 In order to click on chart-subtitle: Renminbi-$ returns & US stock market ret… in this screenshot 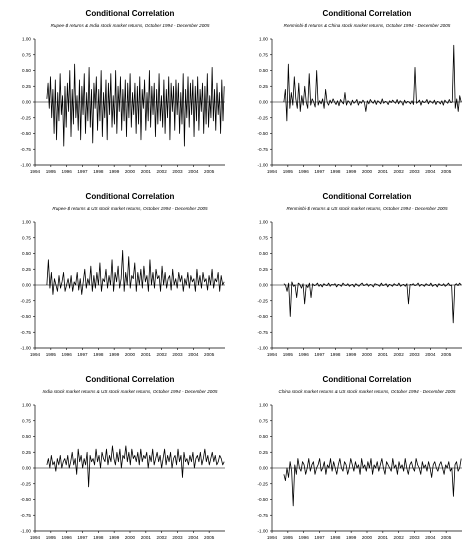, I will do `click(367, 208)`.